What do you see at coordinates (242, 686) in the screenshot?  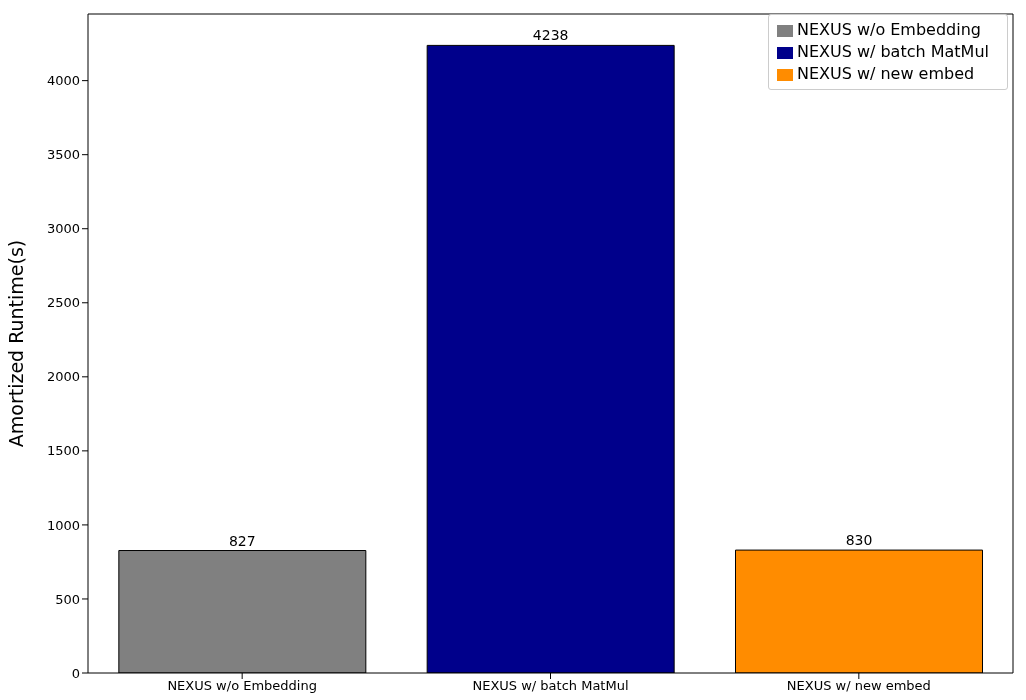 I see `x-tick-label: NEXUS w/o Embedding` at bounding box center [242, 686].